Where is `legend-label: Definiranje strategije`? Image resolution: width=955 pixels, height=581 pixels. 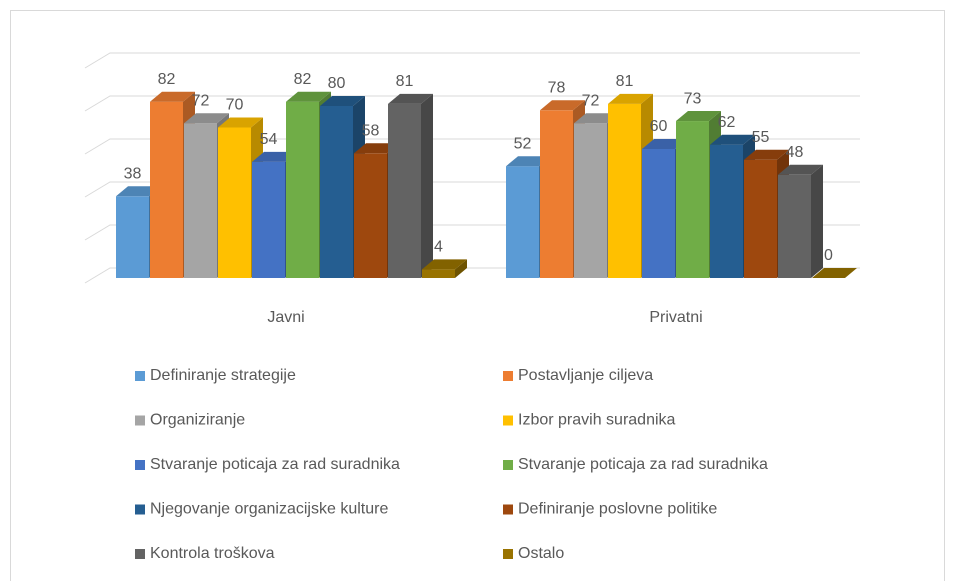
legend-label: Definiranje strategije is located at coordinates (223, 375).